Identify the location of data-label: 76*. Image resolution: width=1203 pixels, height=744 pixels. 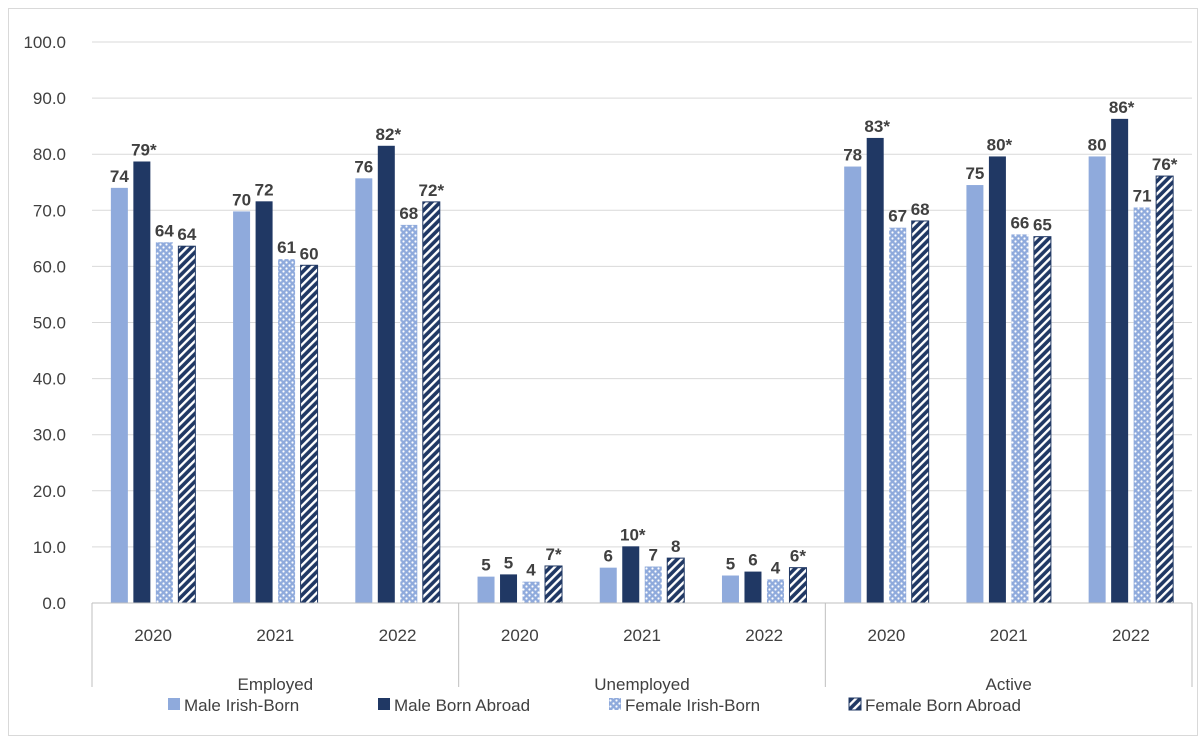
(1165, 164).